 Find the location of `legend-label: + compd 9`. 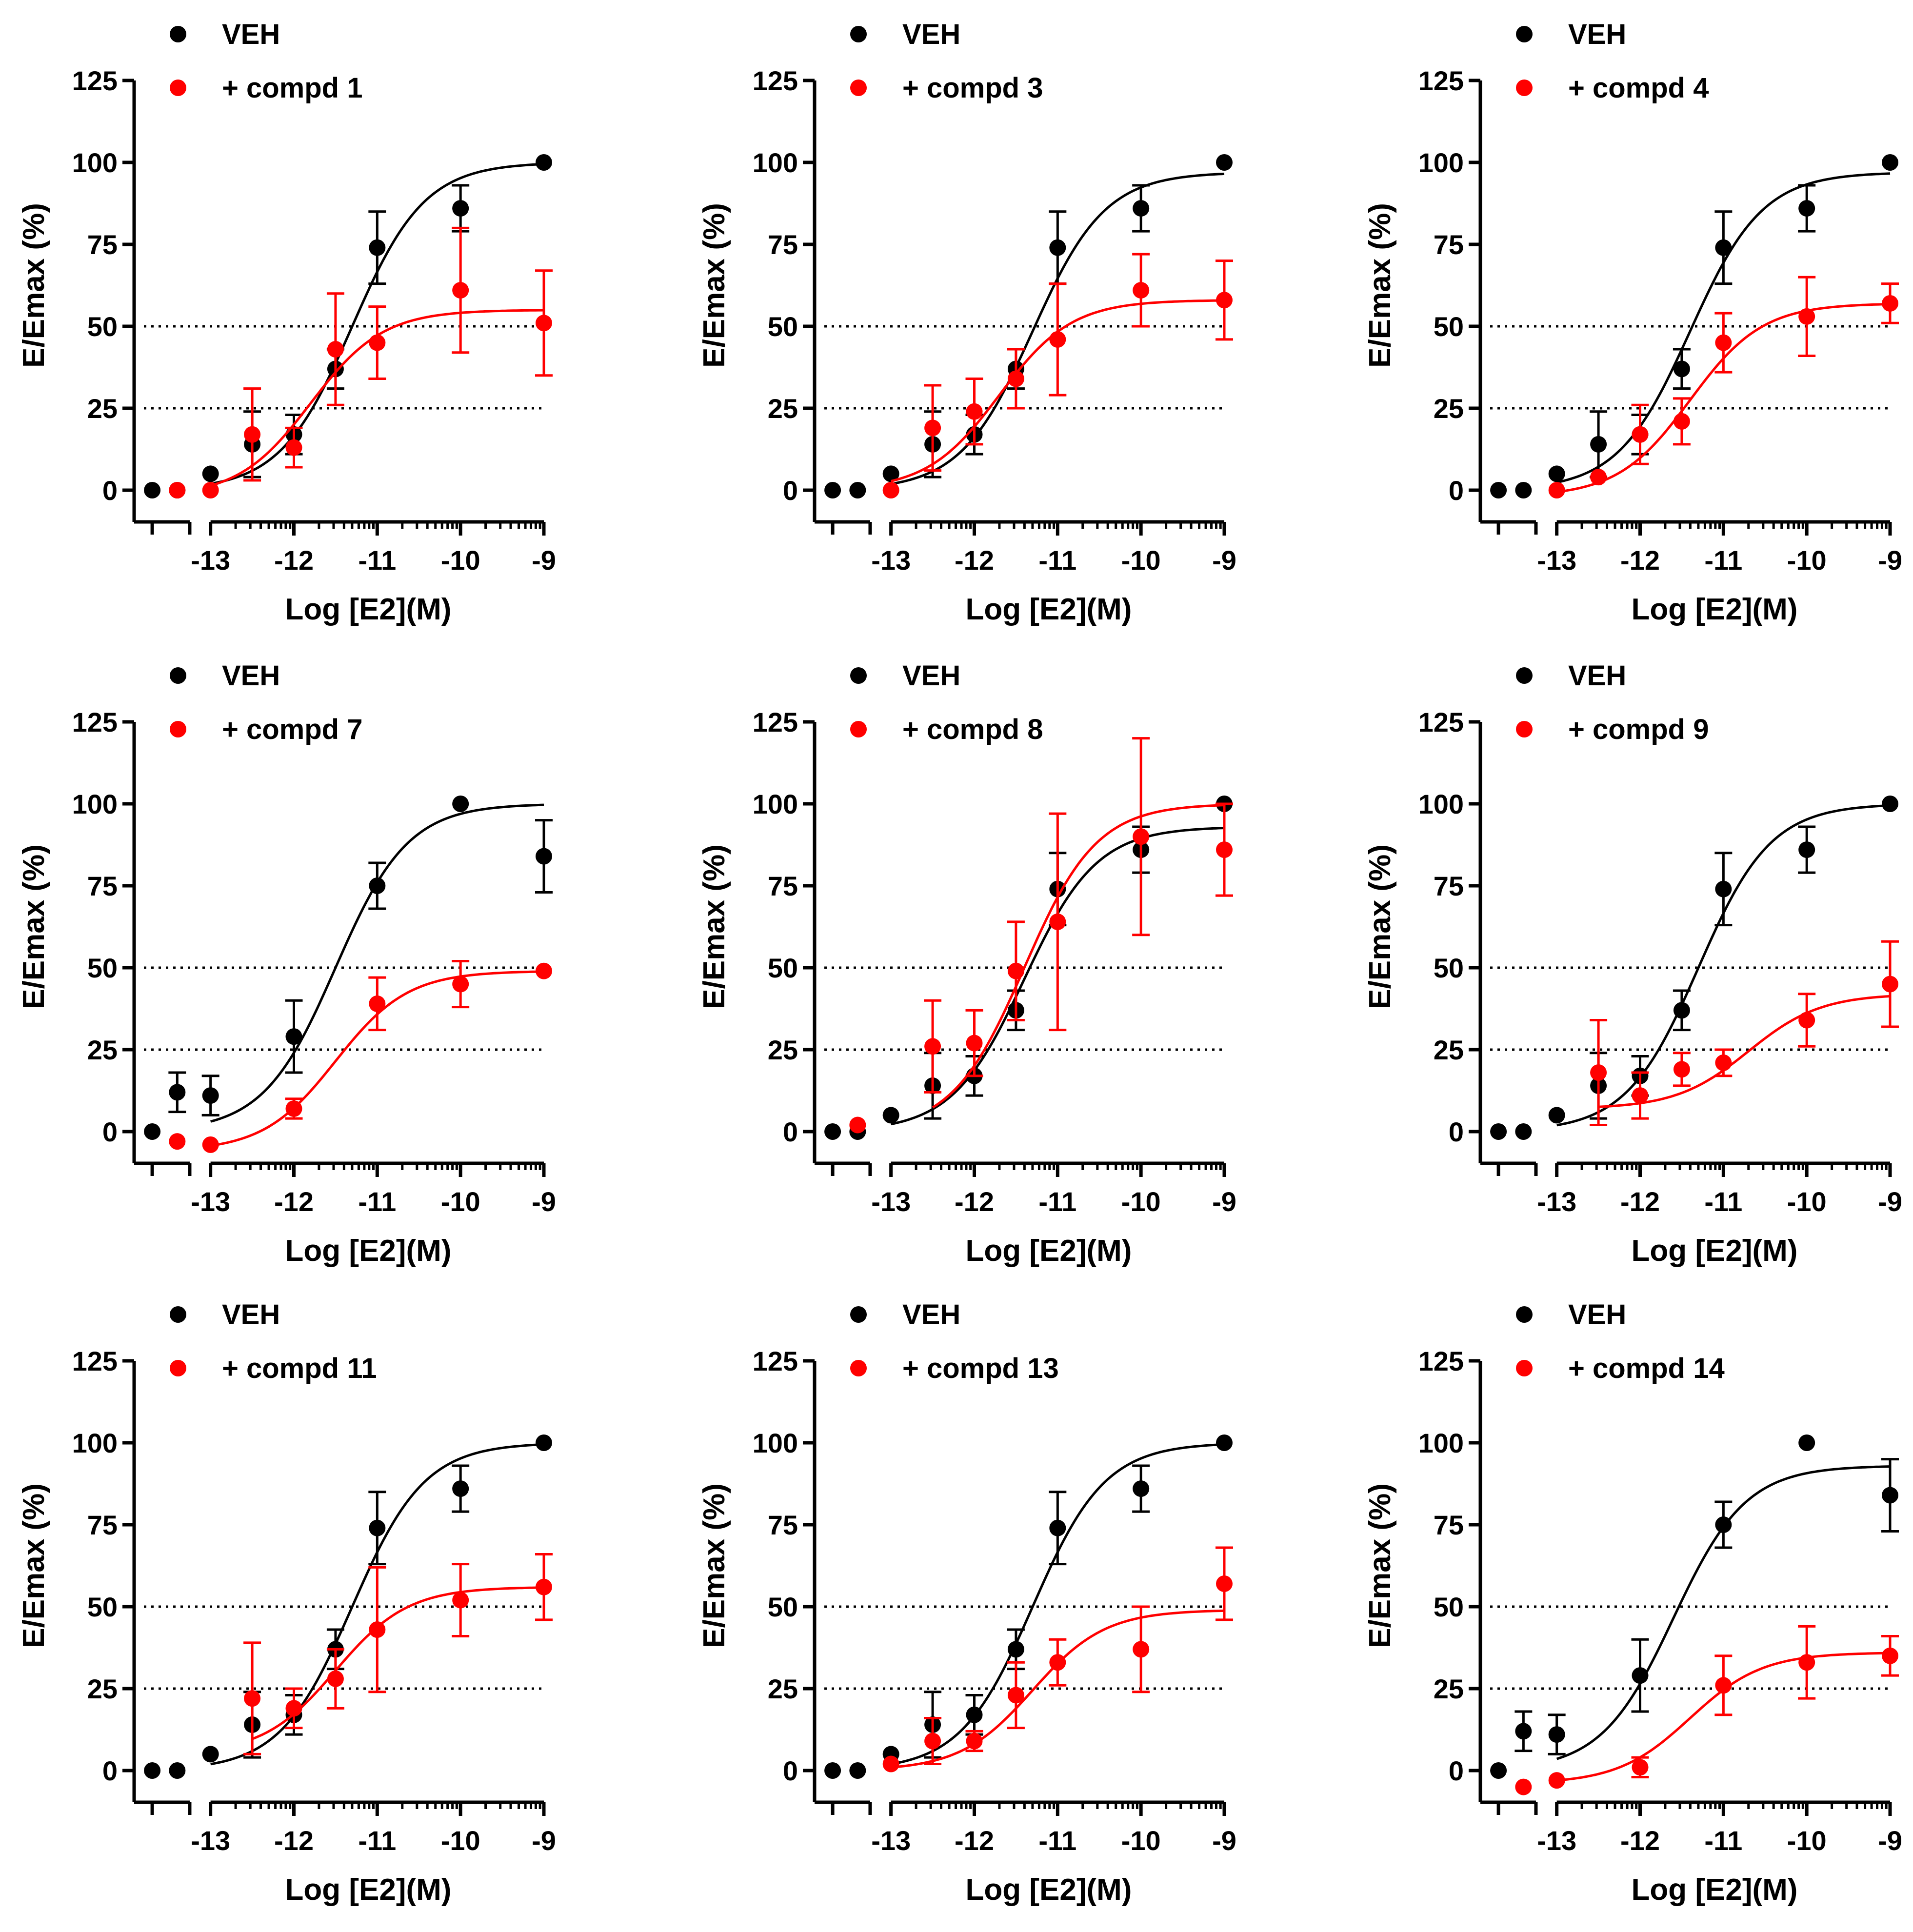

legend-label: + compd 9 is located at coordinates (1639, 729).